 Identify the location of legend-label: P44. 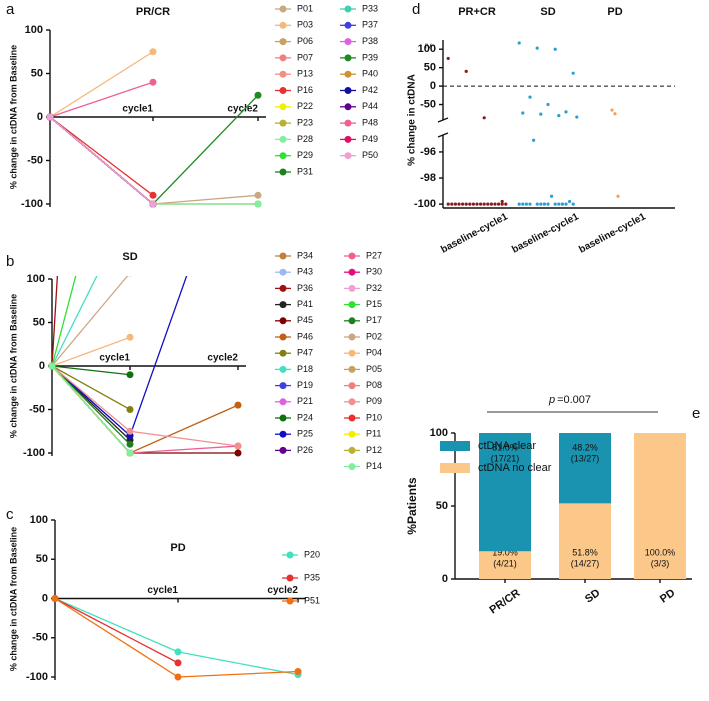
(370, 106).